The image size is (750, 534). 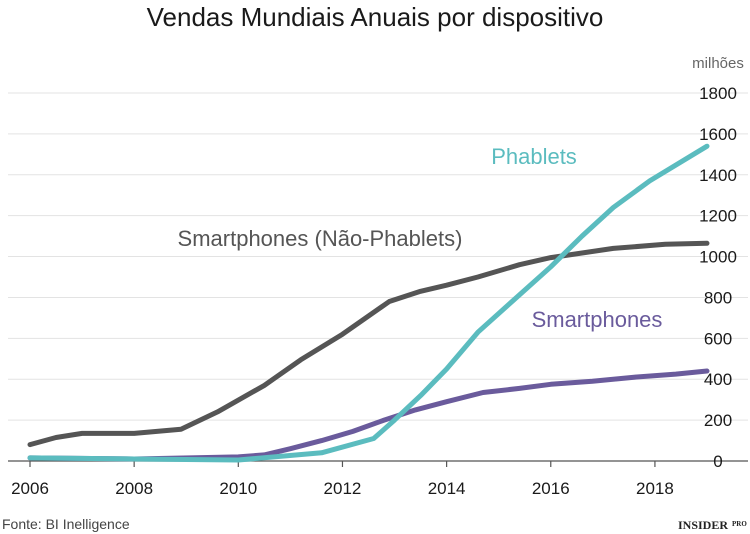 I want to click on source-note: Fonte: BI Inelligence, so click(x=66, y=524).